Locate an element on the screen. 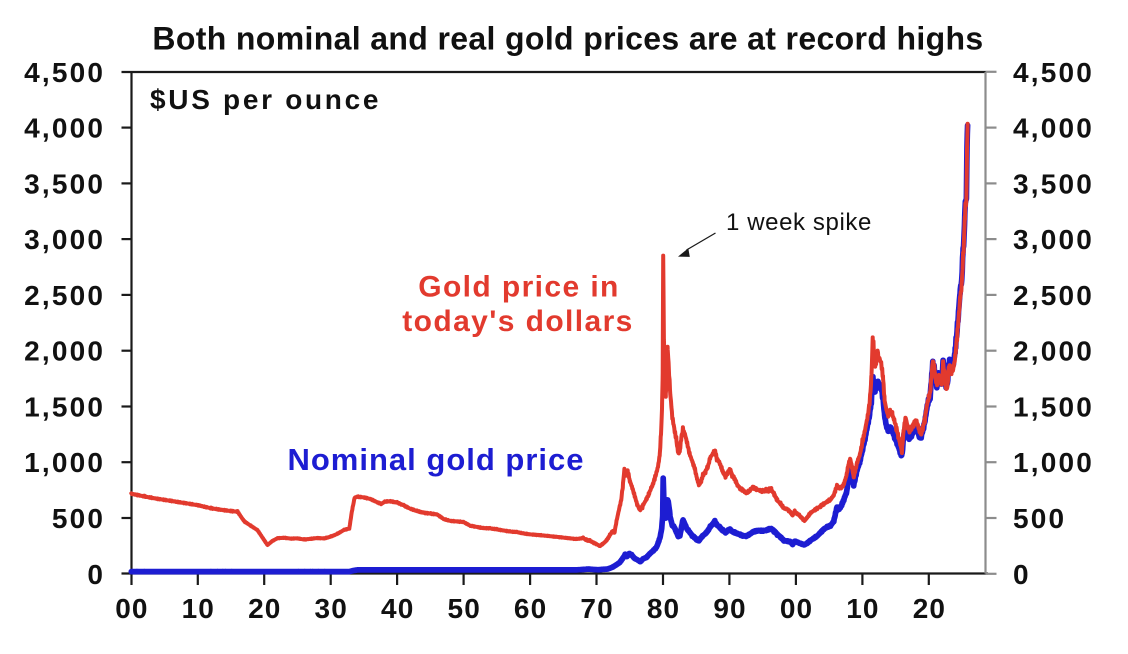 This screenshot has width=1128, height=654. svg-text: 1 week spike is located at coordinates (799, 222).